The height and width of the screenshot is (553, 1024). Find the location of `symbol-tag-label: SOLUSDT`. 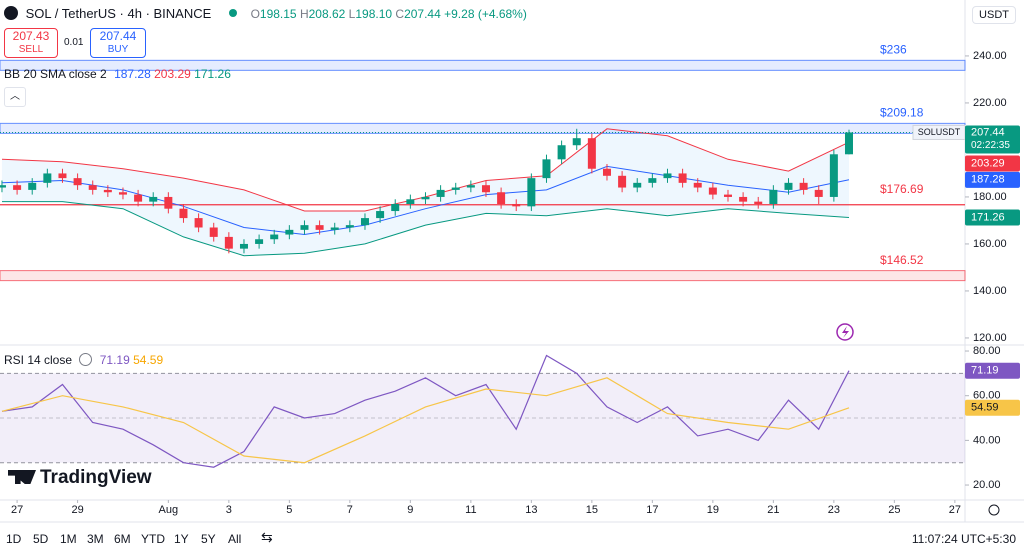

symbol-tag-label: SOLUSDT is located at coordinates (939, 132).